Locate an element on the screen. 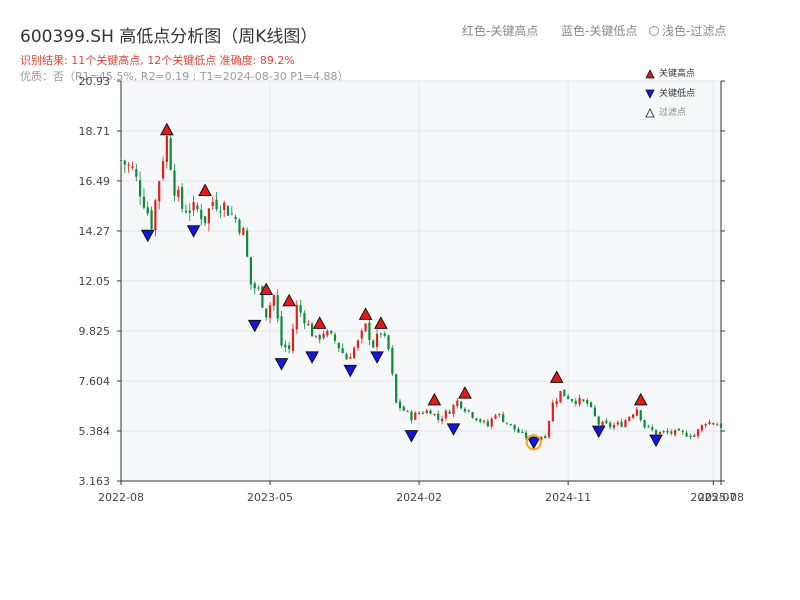 The height and width of the screenshot is (600, 800). legend-high-label: 关键高点 is located at coordinates (677, 74).